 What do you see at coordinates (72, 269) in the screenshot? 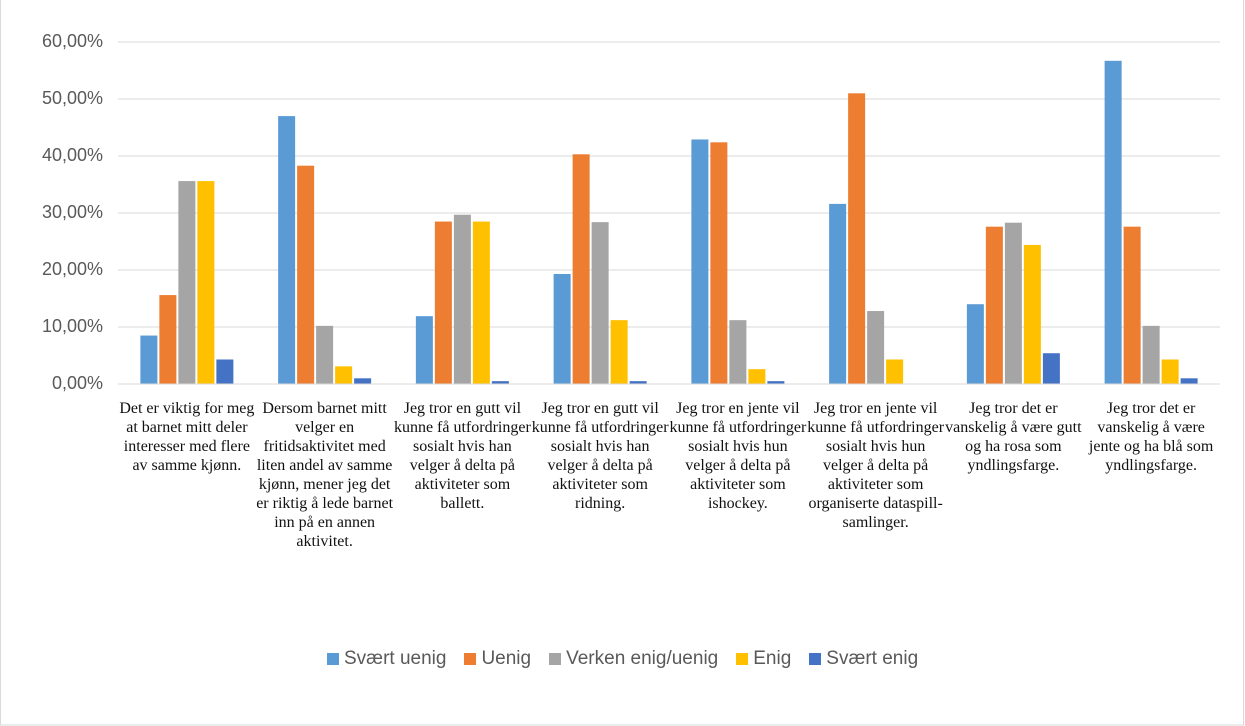
I see `y-tick-label: 20,00%` at bounding box center [72, 269].